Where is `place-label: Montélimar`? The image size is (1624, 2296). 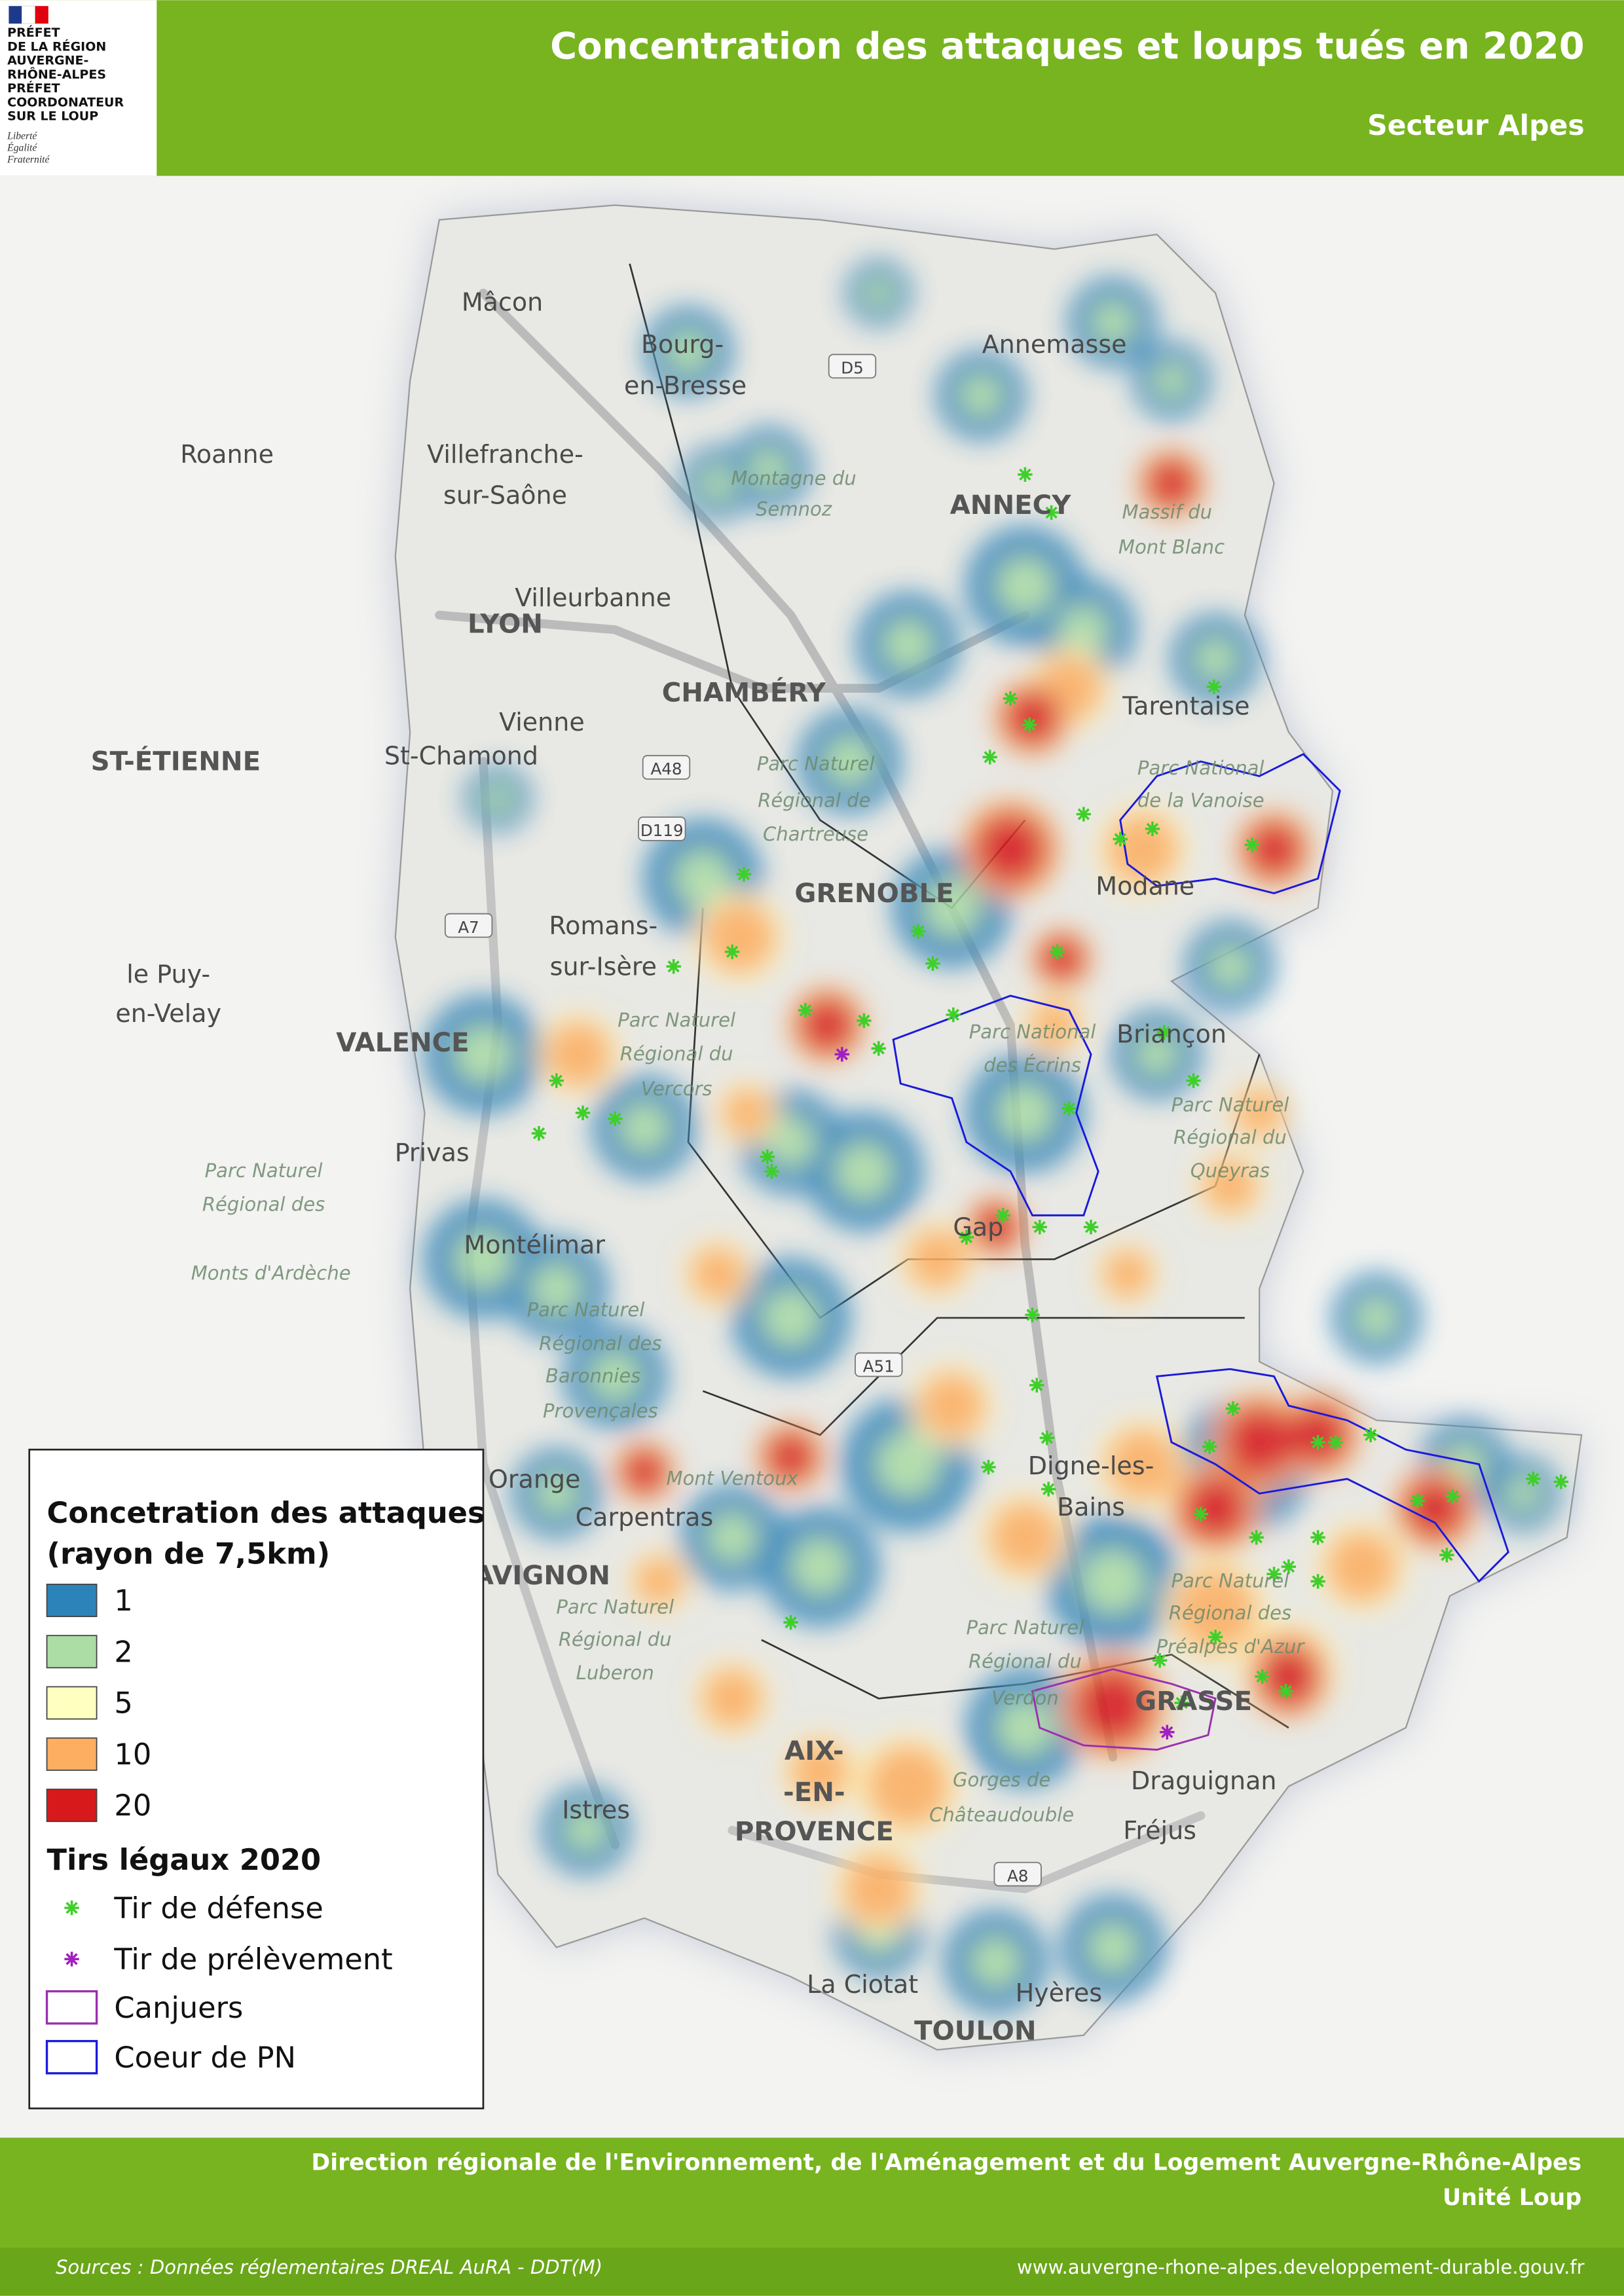
place-label: Montélimar is located at coordinates (535, 1245).